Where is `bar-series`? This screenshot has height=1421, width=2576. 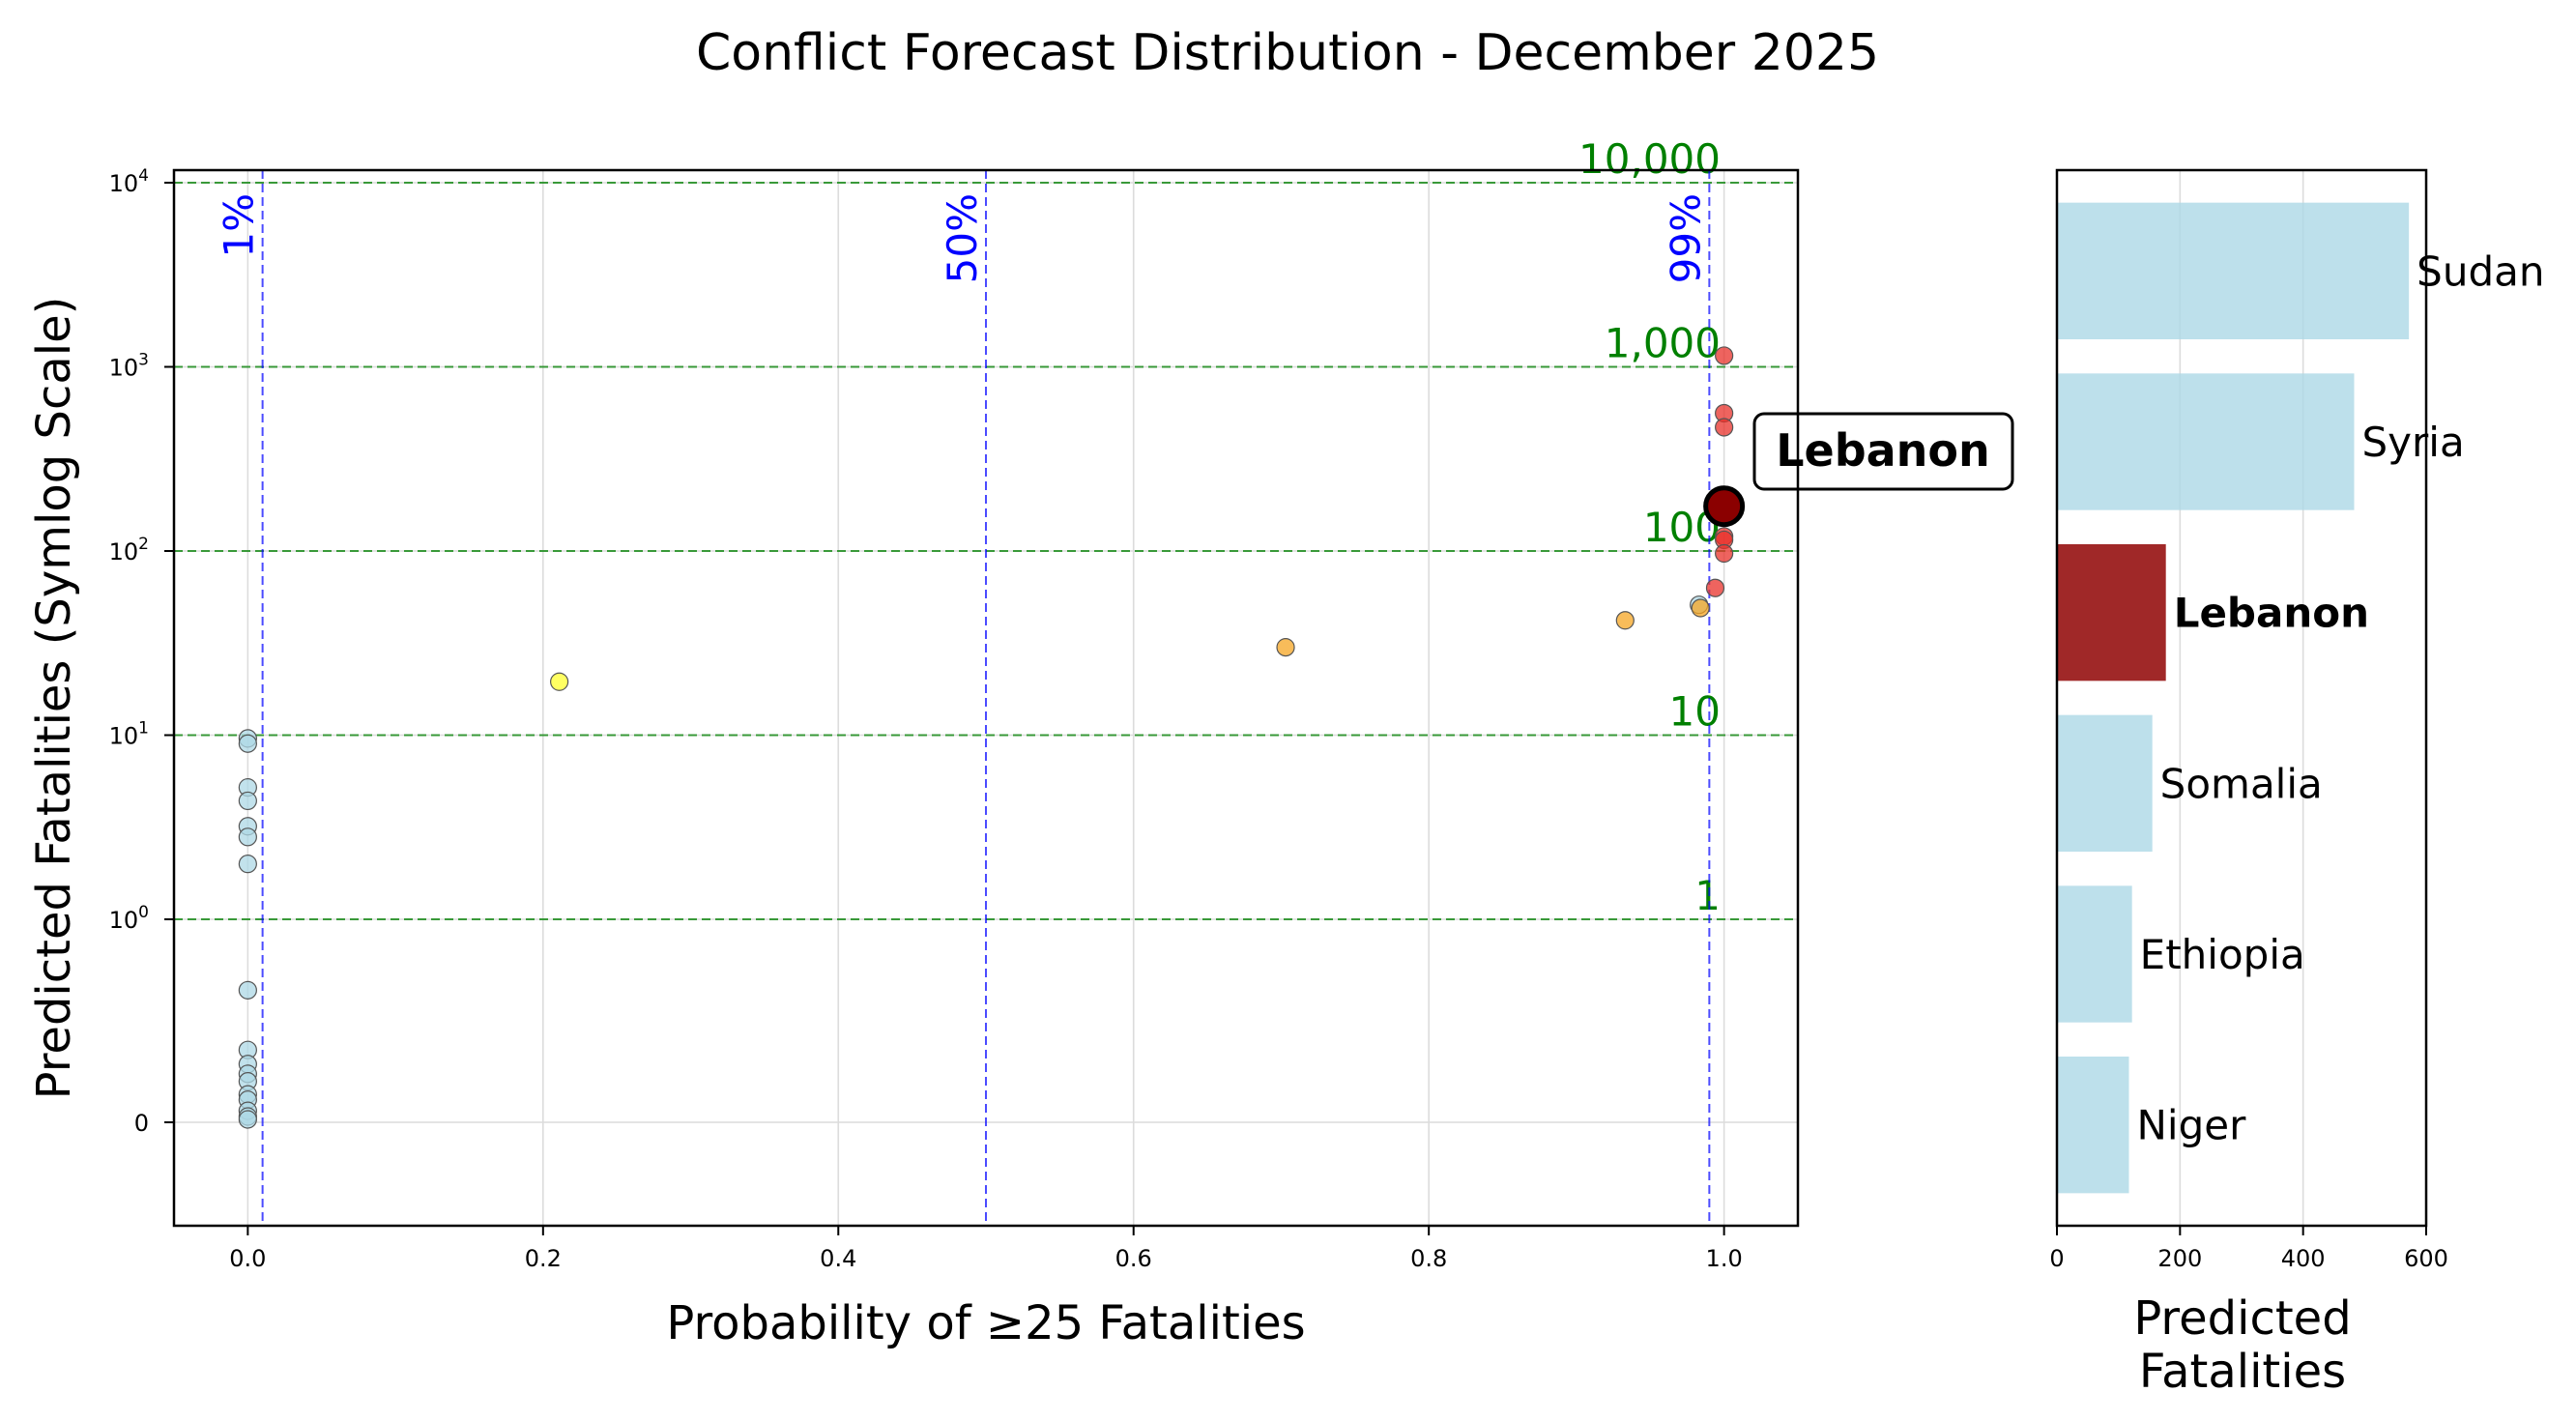 bar-series is located at coordinates (2233, 698).